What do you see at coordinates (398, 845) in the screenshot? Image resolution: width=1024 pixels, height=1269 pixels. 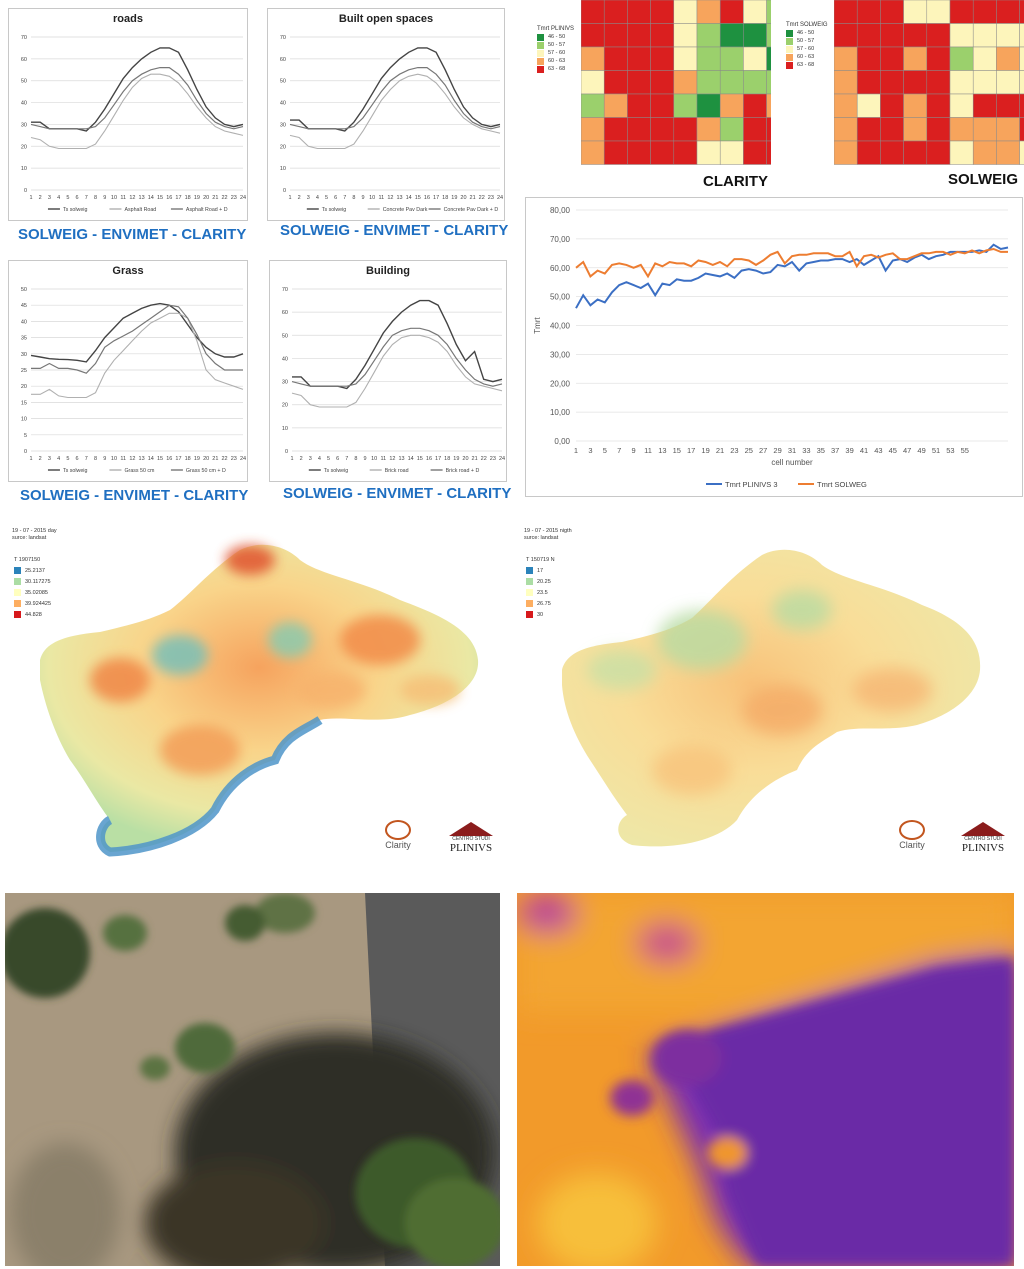 I see `clarity-logo-text: Clarity` at bounding box center [398, 845].